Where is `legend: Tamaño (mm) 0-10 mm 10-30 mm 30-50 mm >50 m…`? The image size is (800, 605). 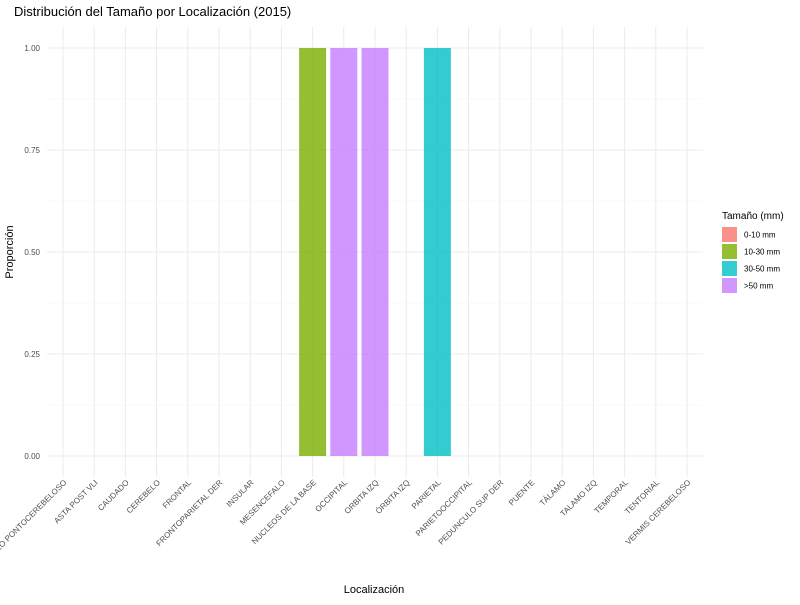
legend: Tamaño (mm) 0-10 mm 10-30 mm 30-50 mm >50 m… is located at coordinates (753, 252).